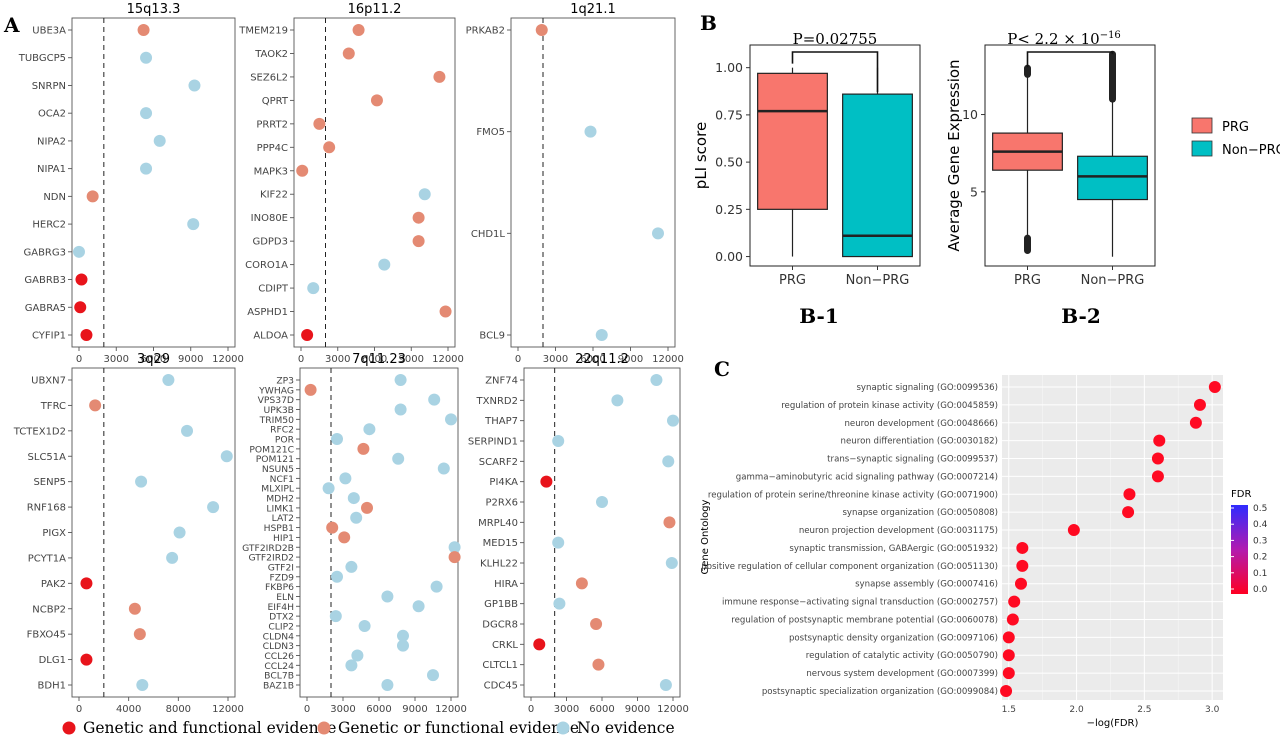  I want to click on gene-label: GABRA5, so click(45, 308).